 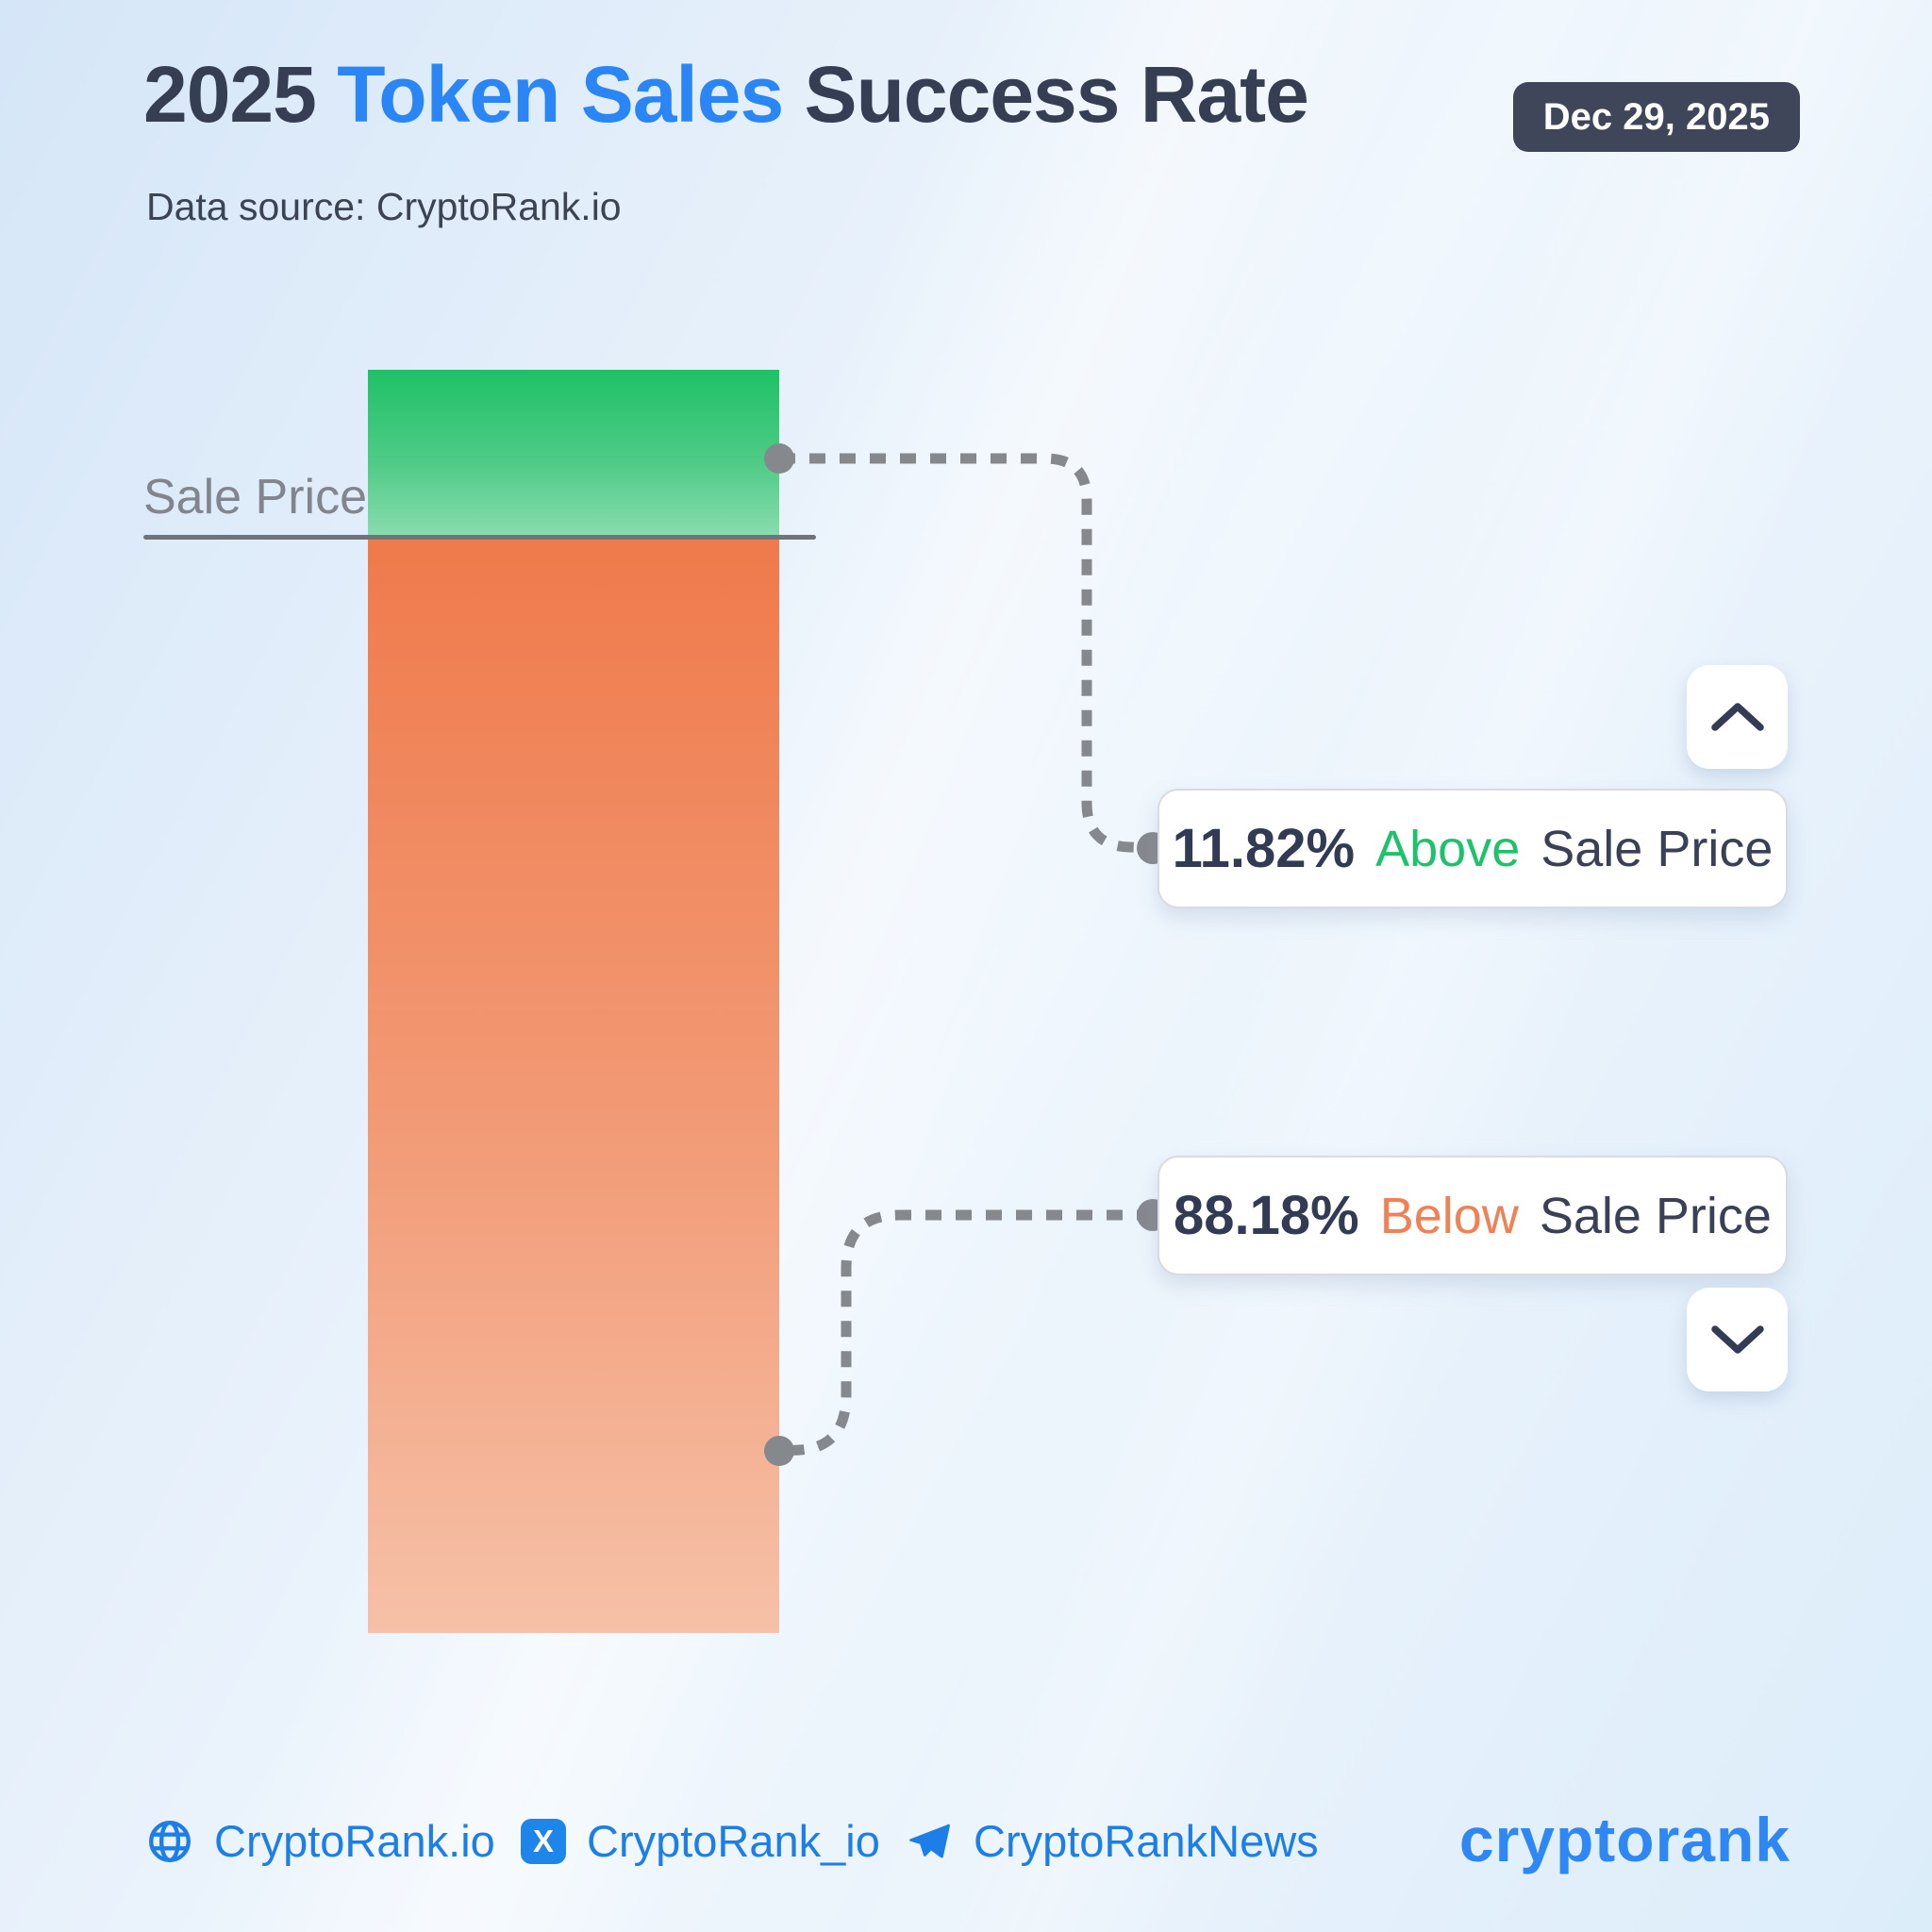 I want to click on below-percent: 88.18%, so click(x=1266, y=1216).